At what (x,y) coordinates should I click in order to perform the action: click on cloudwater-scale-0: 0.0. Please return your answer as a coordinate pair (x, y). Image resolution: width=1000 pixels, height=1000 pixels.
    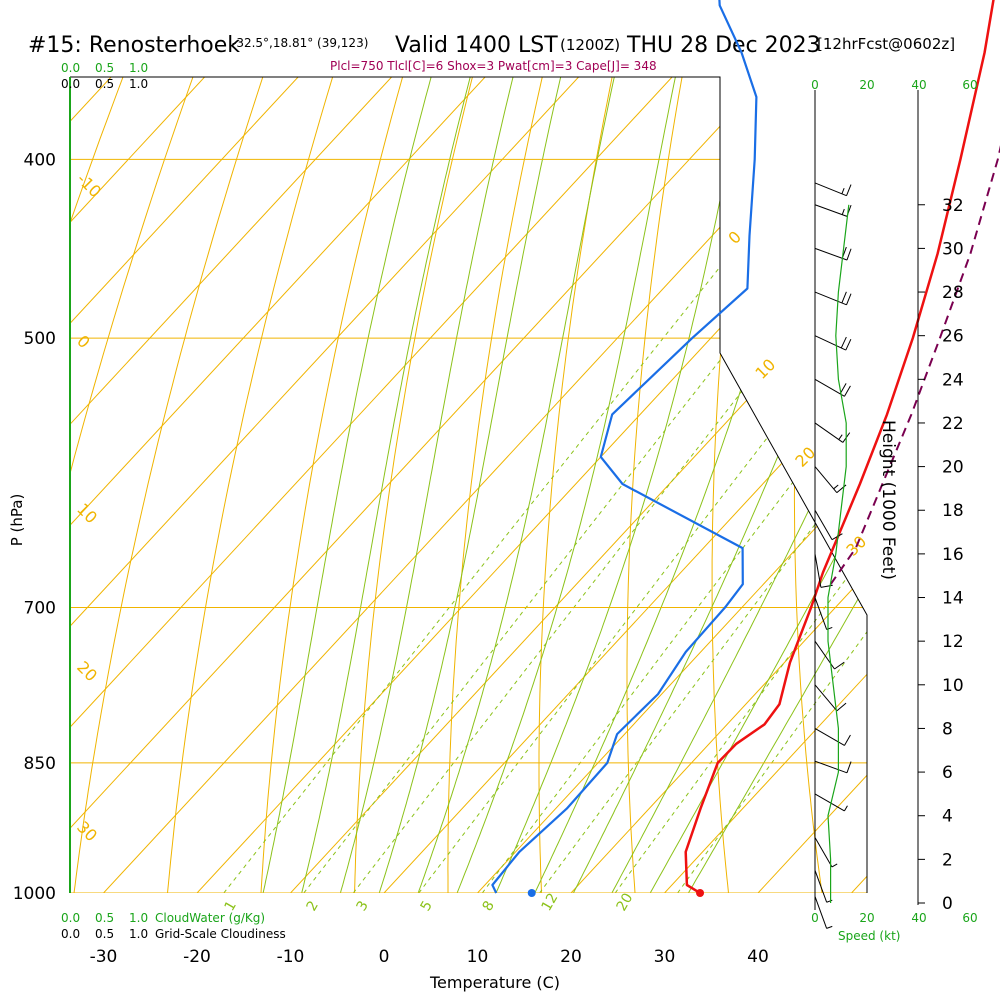
    Looking at the image, I should click on (70, 918).